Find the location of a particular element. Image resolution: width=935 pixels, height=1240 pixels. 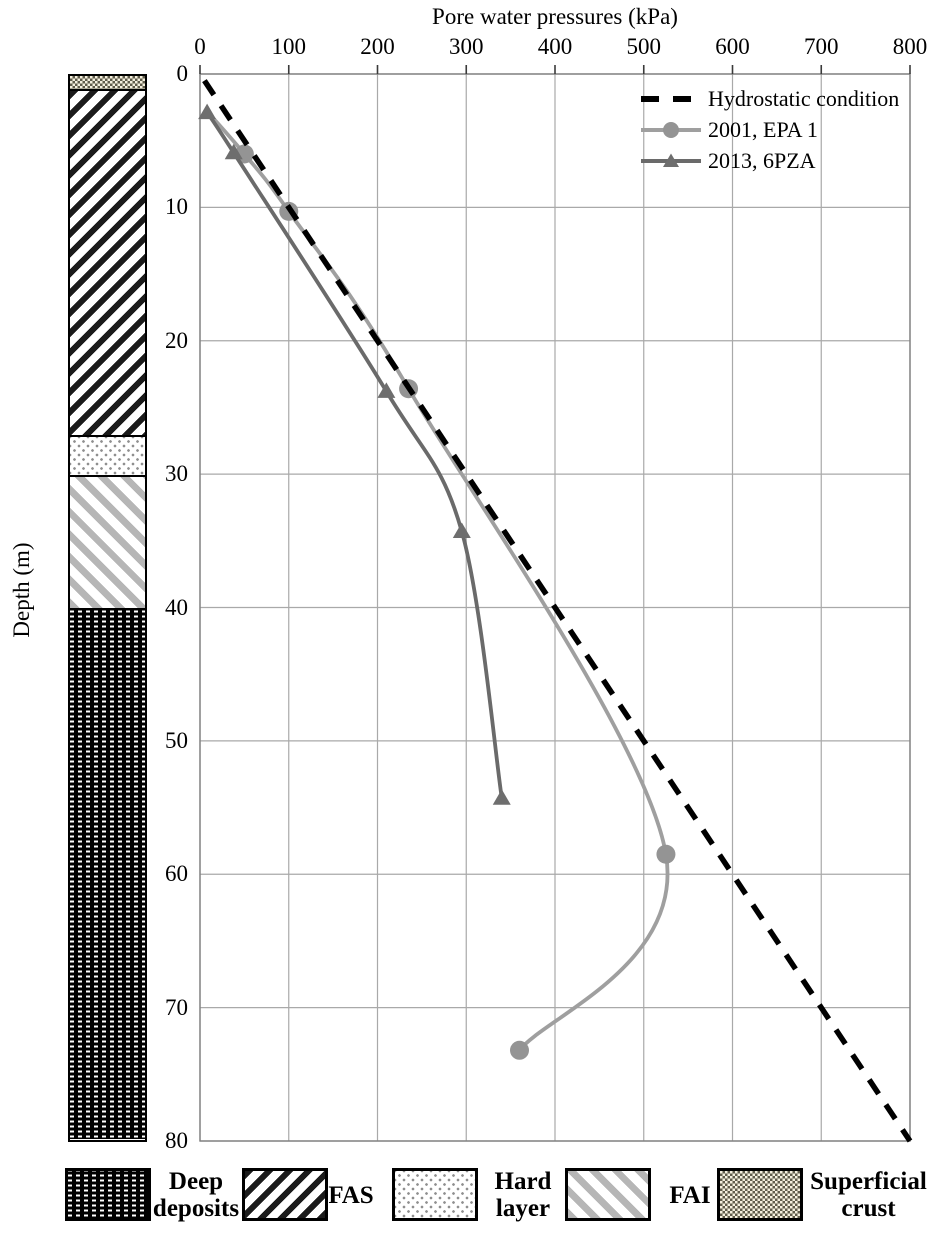

pattern-label-hard: Hard layer is located at coordinates (523, 1195).